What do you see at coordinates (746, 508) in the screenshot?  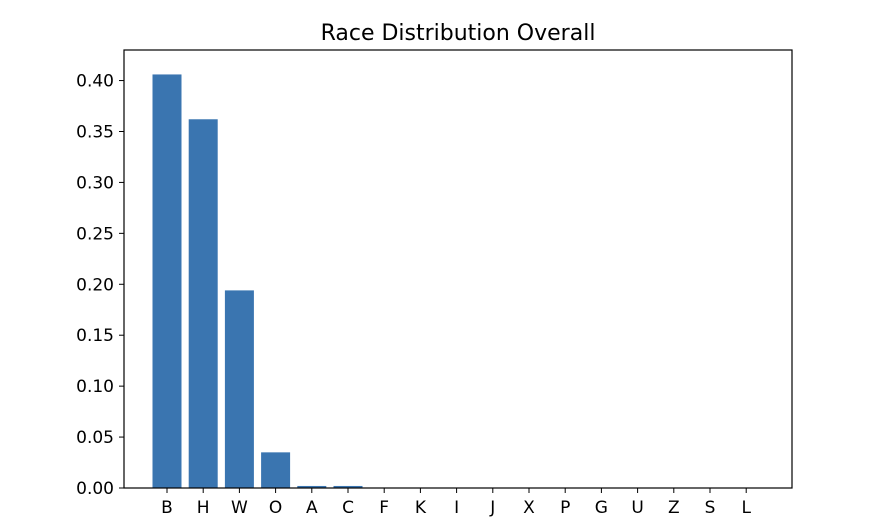 I see `x-tick-label: L` at bounding box center [746, 508].